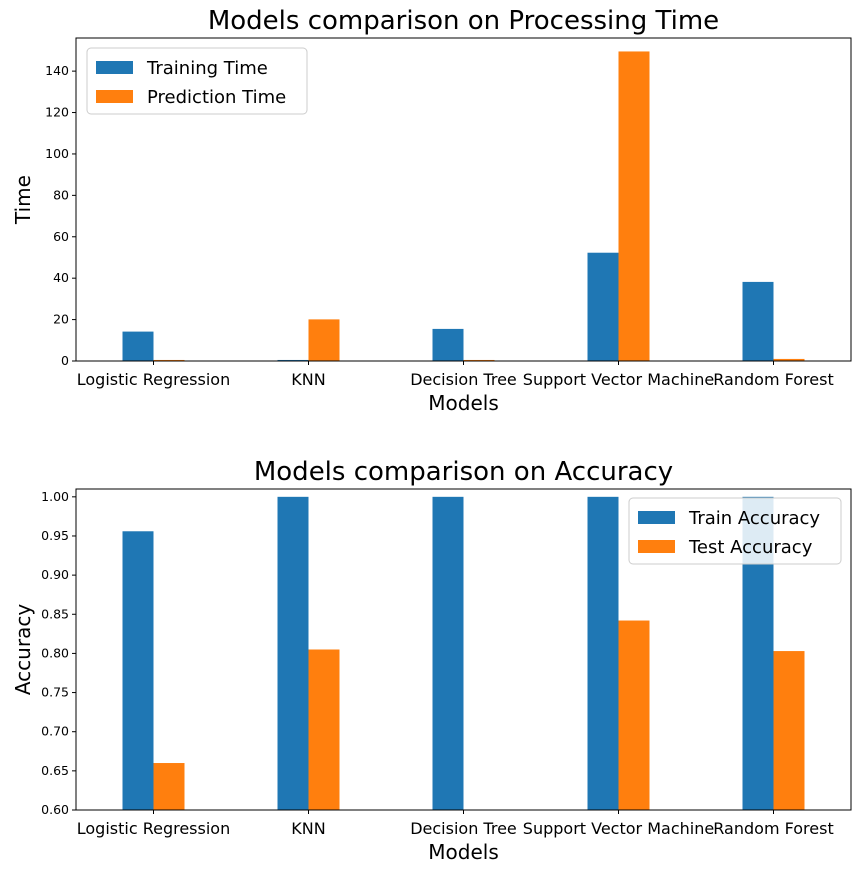 Image resolution: width=861 pixels, height=873 pixels. What do you see at coordinates (61, 277) in the screenshot?
I see `y-tick-label: 40` at bounding box center [61, 277].